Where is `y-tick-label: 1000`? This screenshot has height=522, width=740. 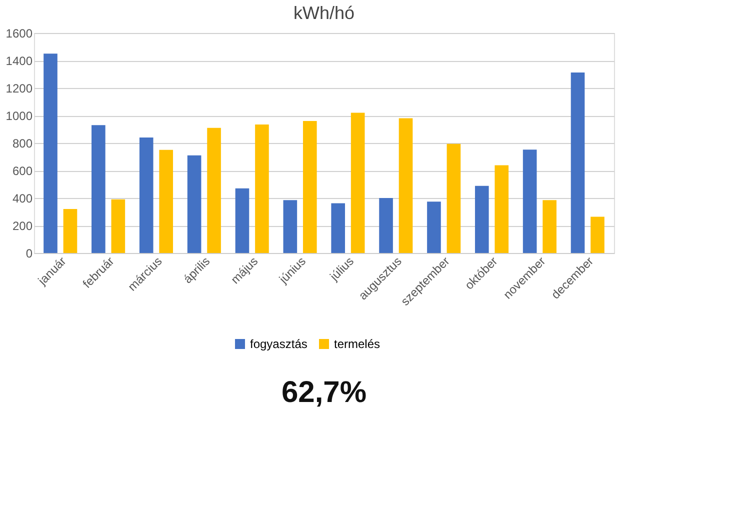 y-tick-label: 1000 is located at coordinates (19, 116).